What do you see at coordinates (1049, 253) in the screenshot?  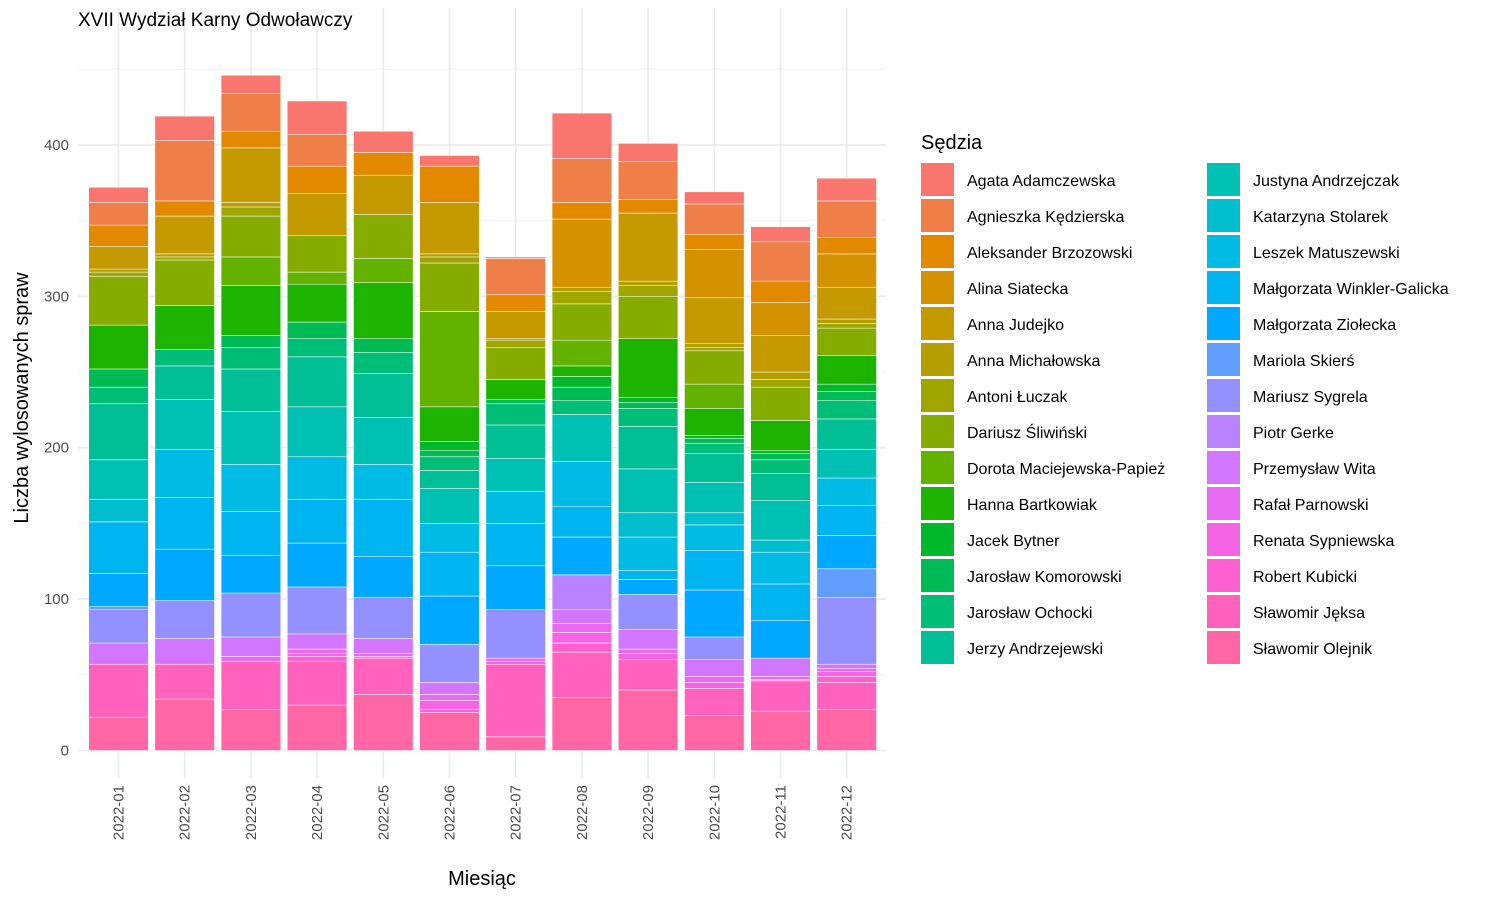 I see `legend-label: Aleksander Brzozowski` at bounding box center [1049, 253].